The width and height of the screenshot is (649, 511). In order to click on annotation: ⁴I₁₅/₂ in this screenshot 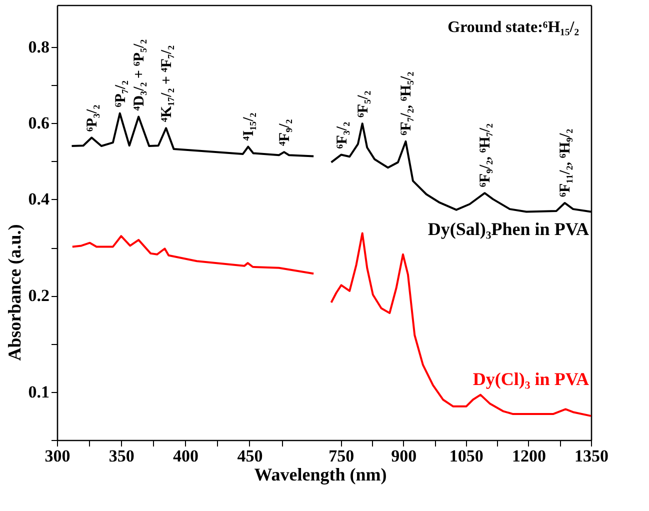, I will do `click(249, 126)`.